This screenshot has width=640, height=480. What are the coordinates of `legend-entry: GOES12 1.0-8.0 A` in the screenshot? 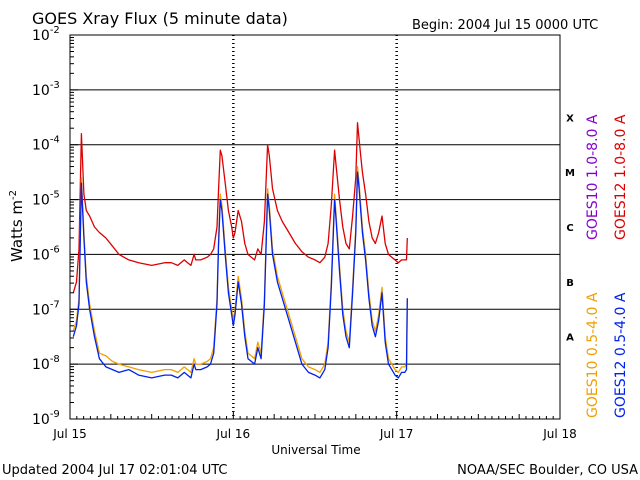 It's located at (621, 177).